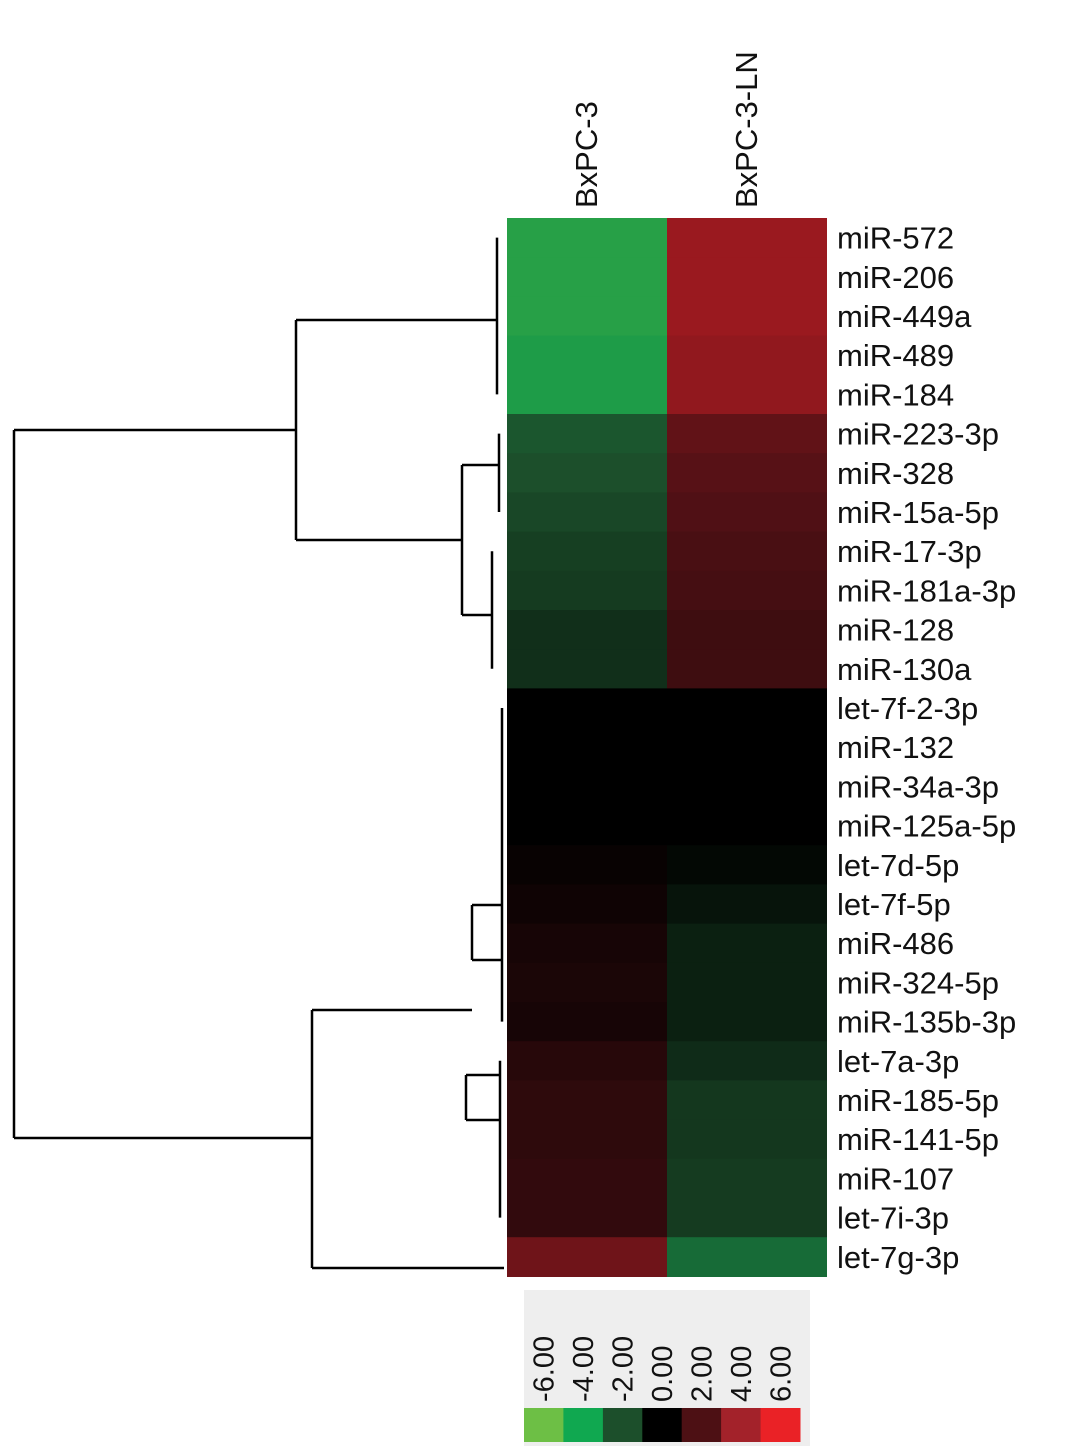 This screenshot has height=1455, width=1087. What do you see at coordinates (781, 1374) in the screenshot?
I see `legend-tick-label: 6.00` at bounding box center [781, 1374].